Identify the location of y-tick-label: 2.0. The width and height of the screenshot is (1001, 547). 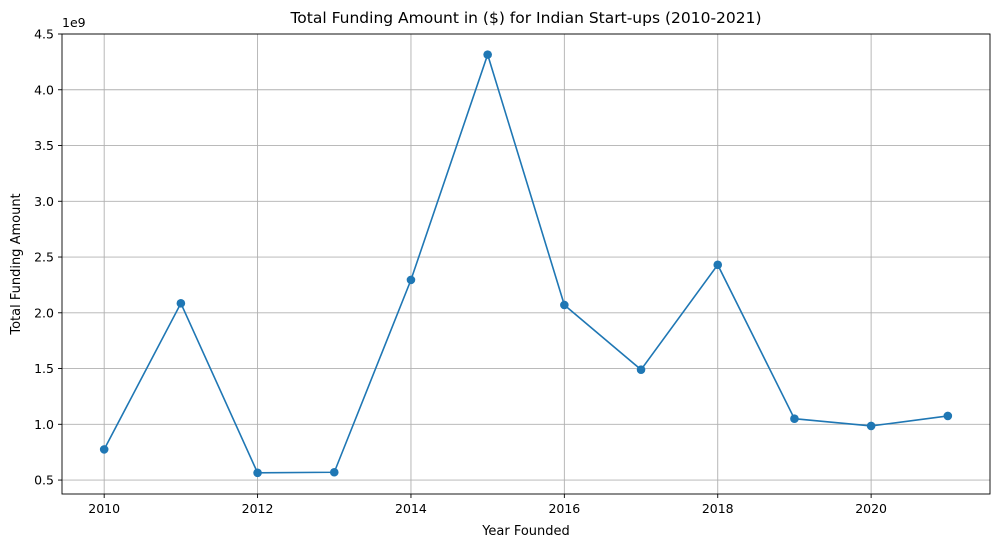
(44, 312).